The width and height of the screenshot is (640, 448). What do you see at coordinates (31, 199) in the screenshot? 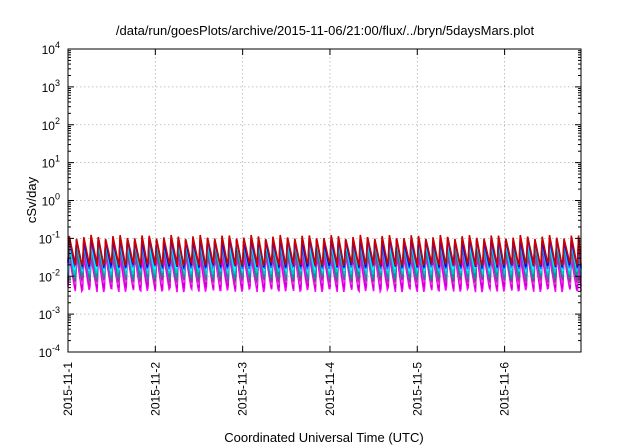
I see `y-axis-label: cSv/day` at bounding box center [31, 199].